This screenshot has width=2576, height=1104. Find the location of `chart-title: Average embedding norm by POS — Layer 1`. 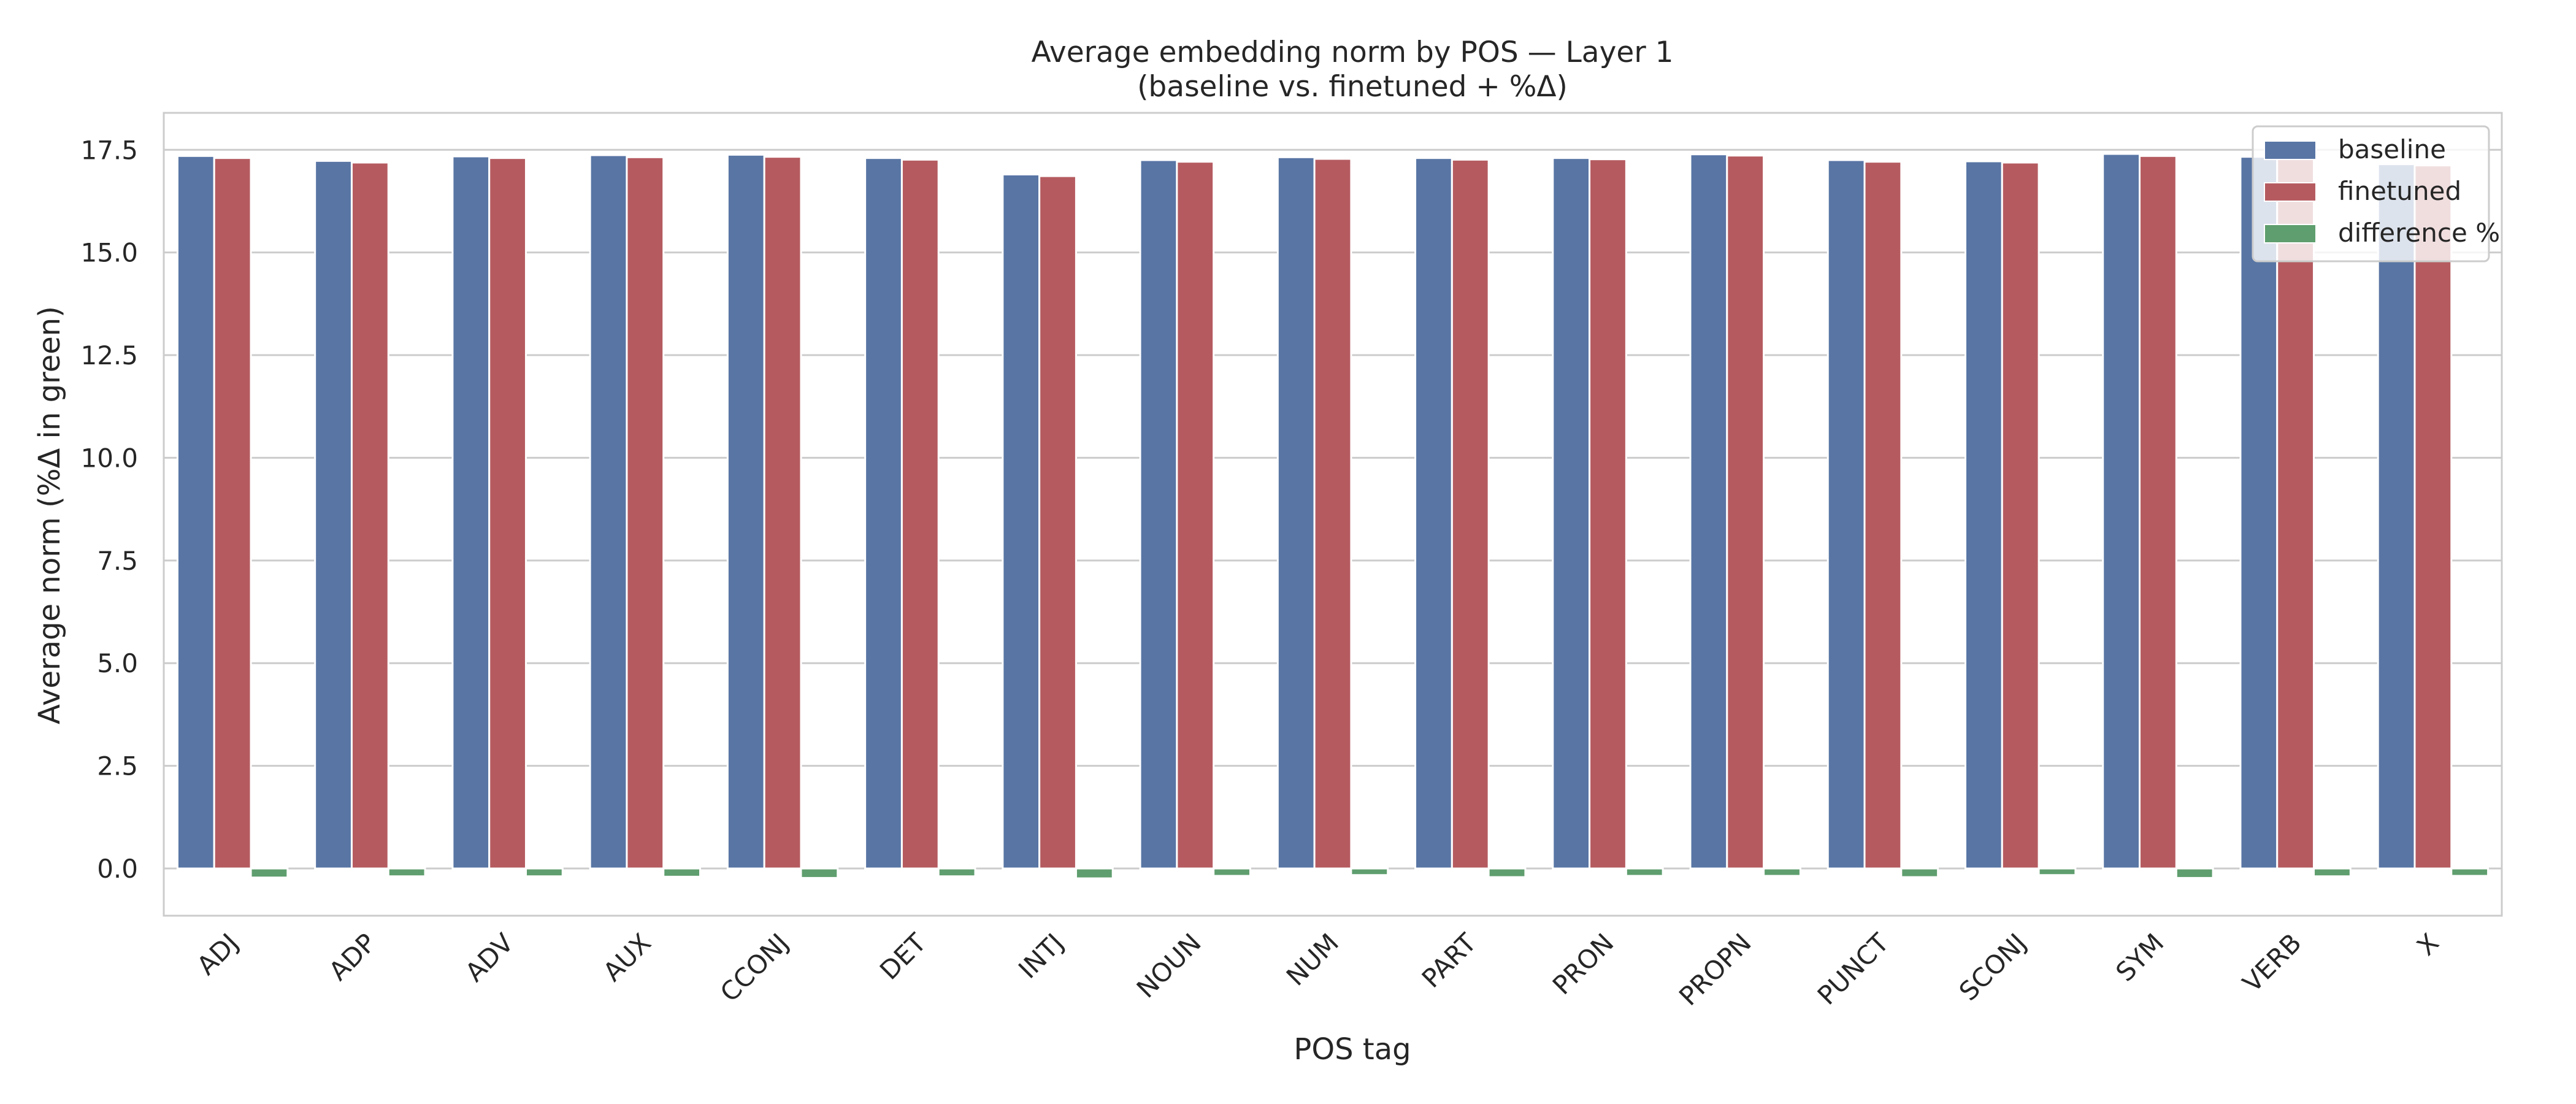

chart-title: Average embedding norm by POS — Layer 1 is located at coordinates (1353, 52).